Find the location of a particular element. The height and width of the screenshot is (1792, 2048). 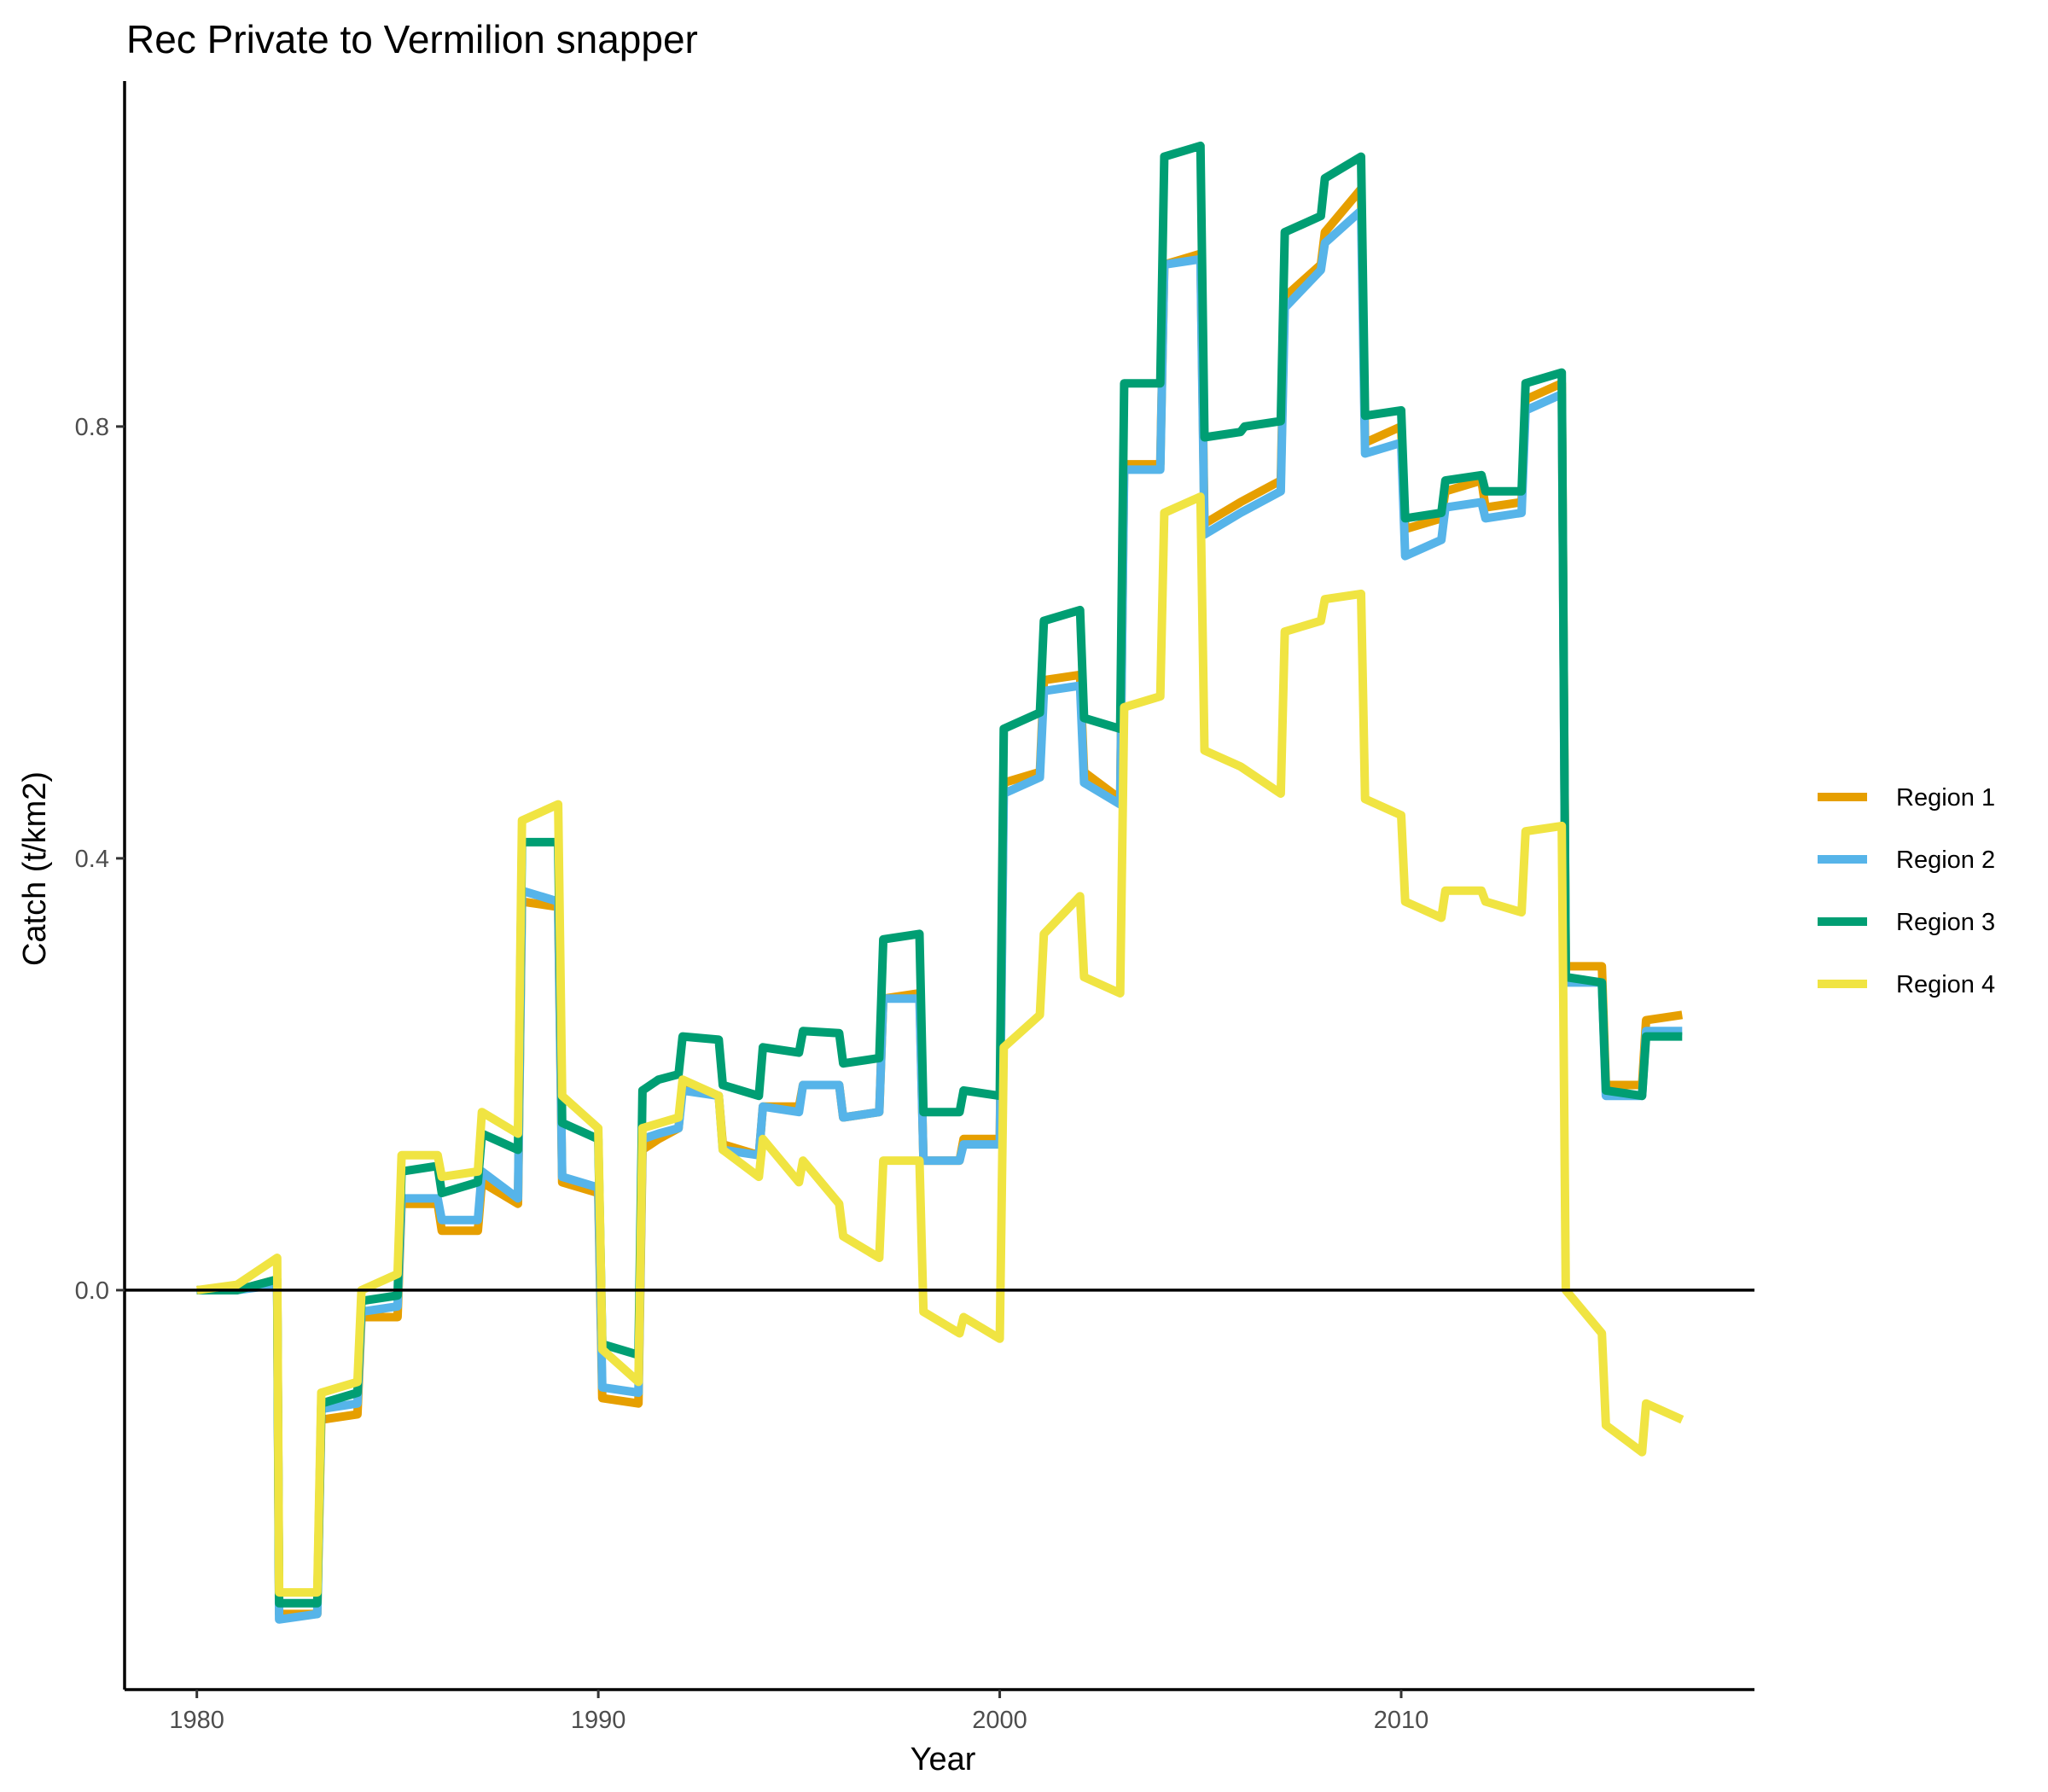

x-tick-label: 2000 is located at coordinates (1000, 1720).